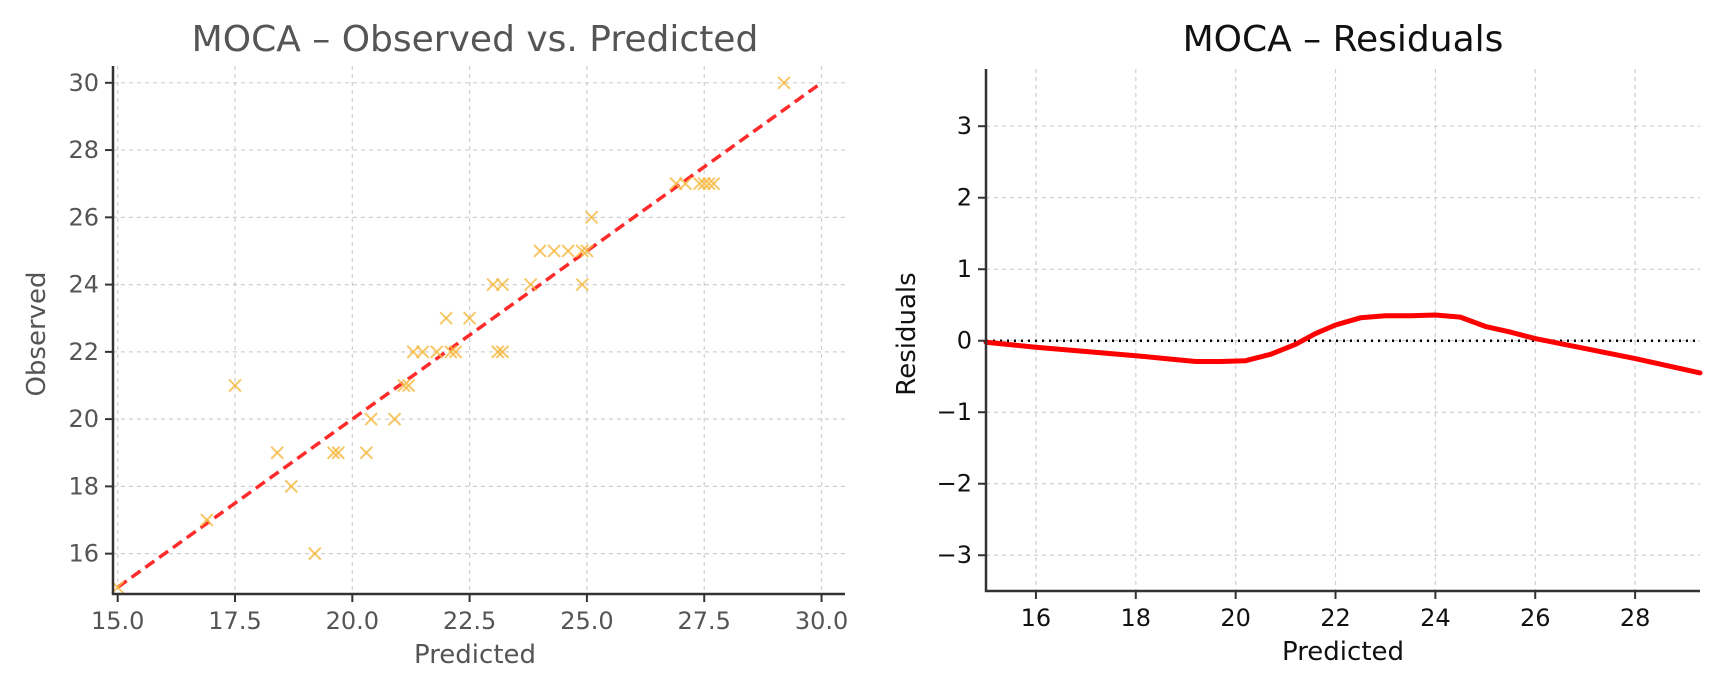 The height and width of the screenshot is (681, 1732). I want to click on chart2-y-tick-label-4: 1, so click(964, 269).